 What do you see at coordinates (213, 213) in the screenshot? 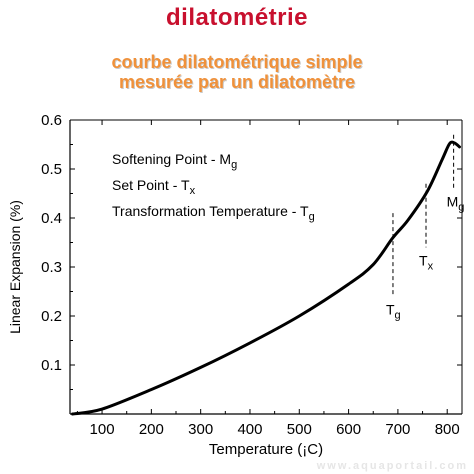
I see `legend-note-2: Transformation Temperature - Tg` at bounding box center [213, 213].